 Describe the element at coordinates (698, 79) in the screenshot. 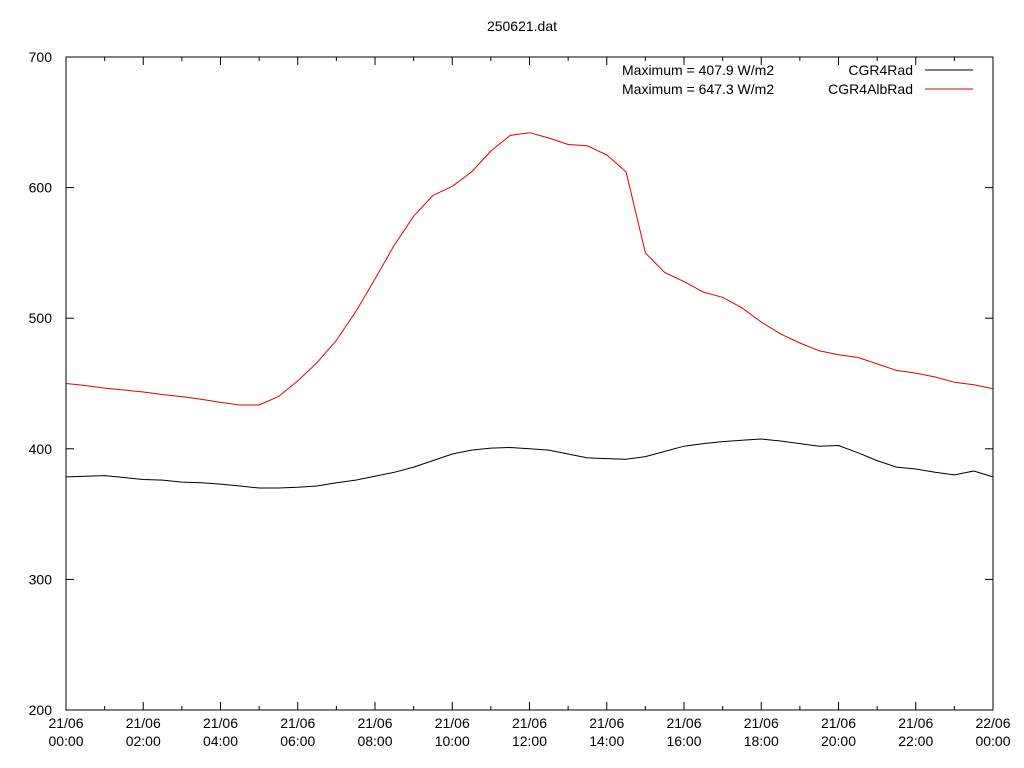

I see `annotations: Maximum = 407.9 W/m2 Maximum = 647.3 W/m2` at that location.